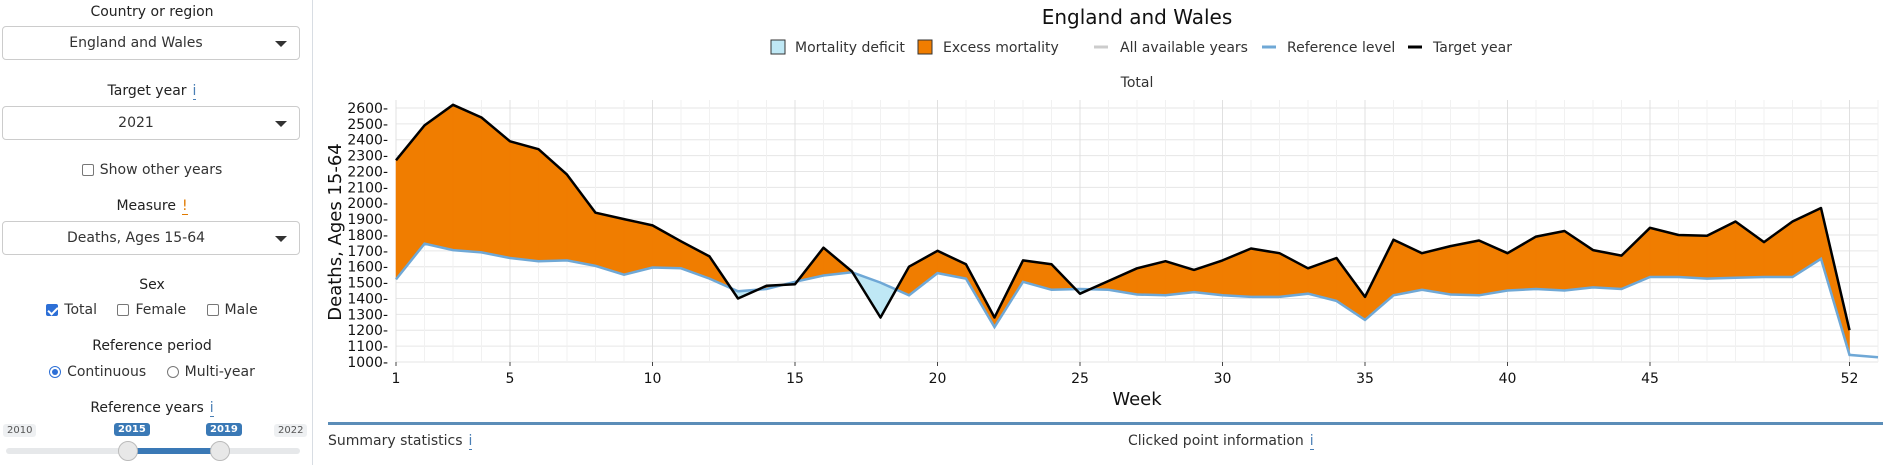  I want to click on sex-male-checkbox, so click(212, 310).